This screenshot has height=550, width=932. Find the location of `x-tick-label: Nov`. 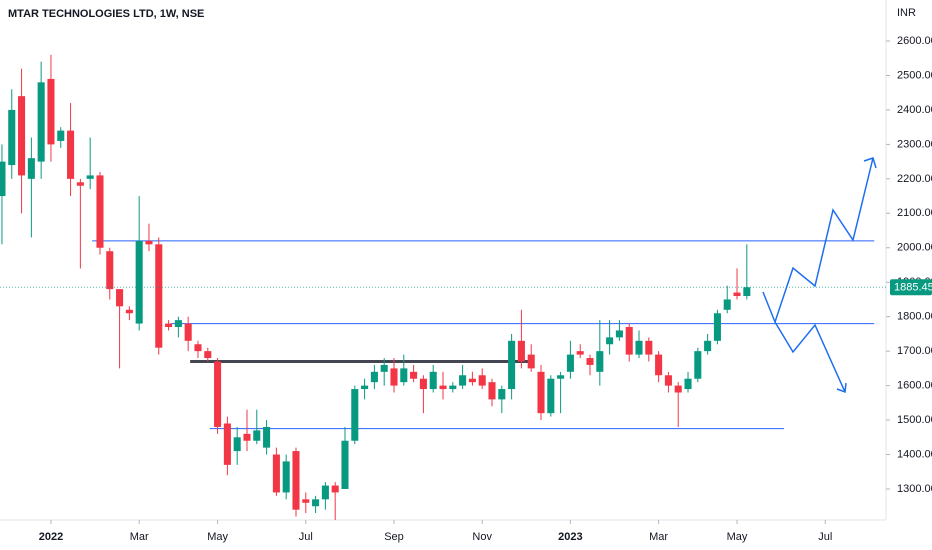

x-tick-label: Nov is located at coordinates (482, 537).